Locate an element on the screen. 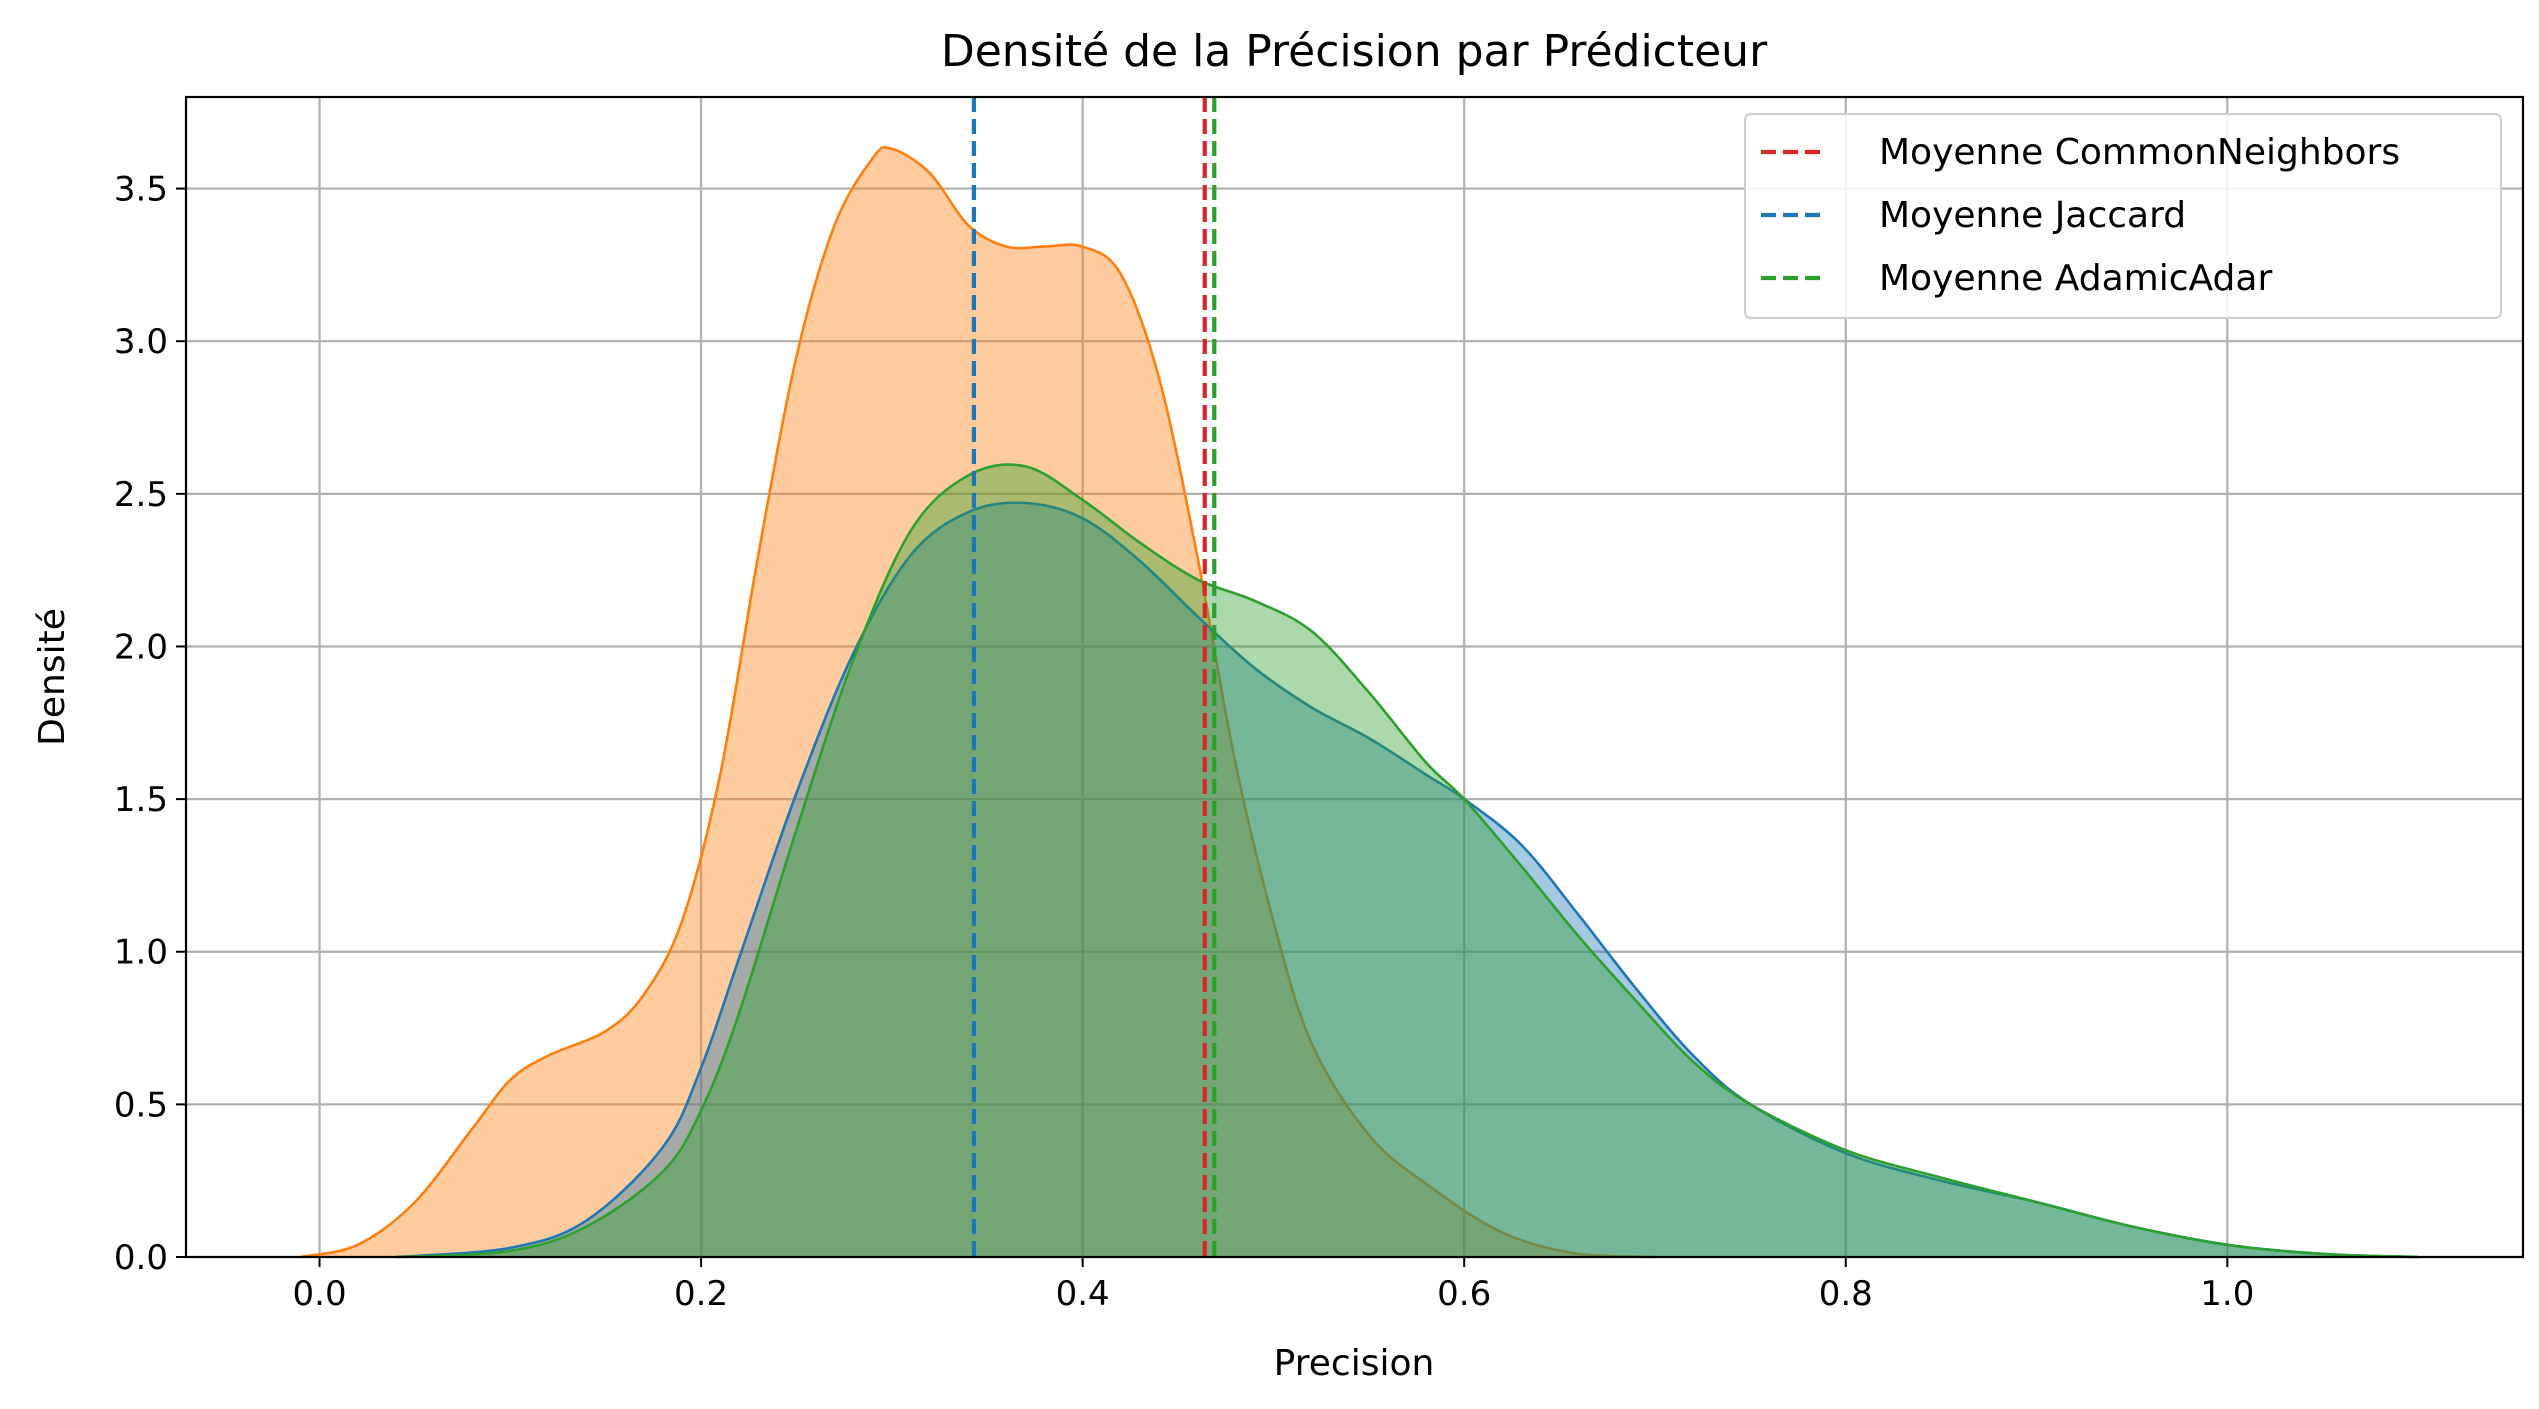 The image size is (2539, 1409). y-axis-label: Densité is located at coordinates (52, 677).